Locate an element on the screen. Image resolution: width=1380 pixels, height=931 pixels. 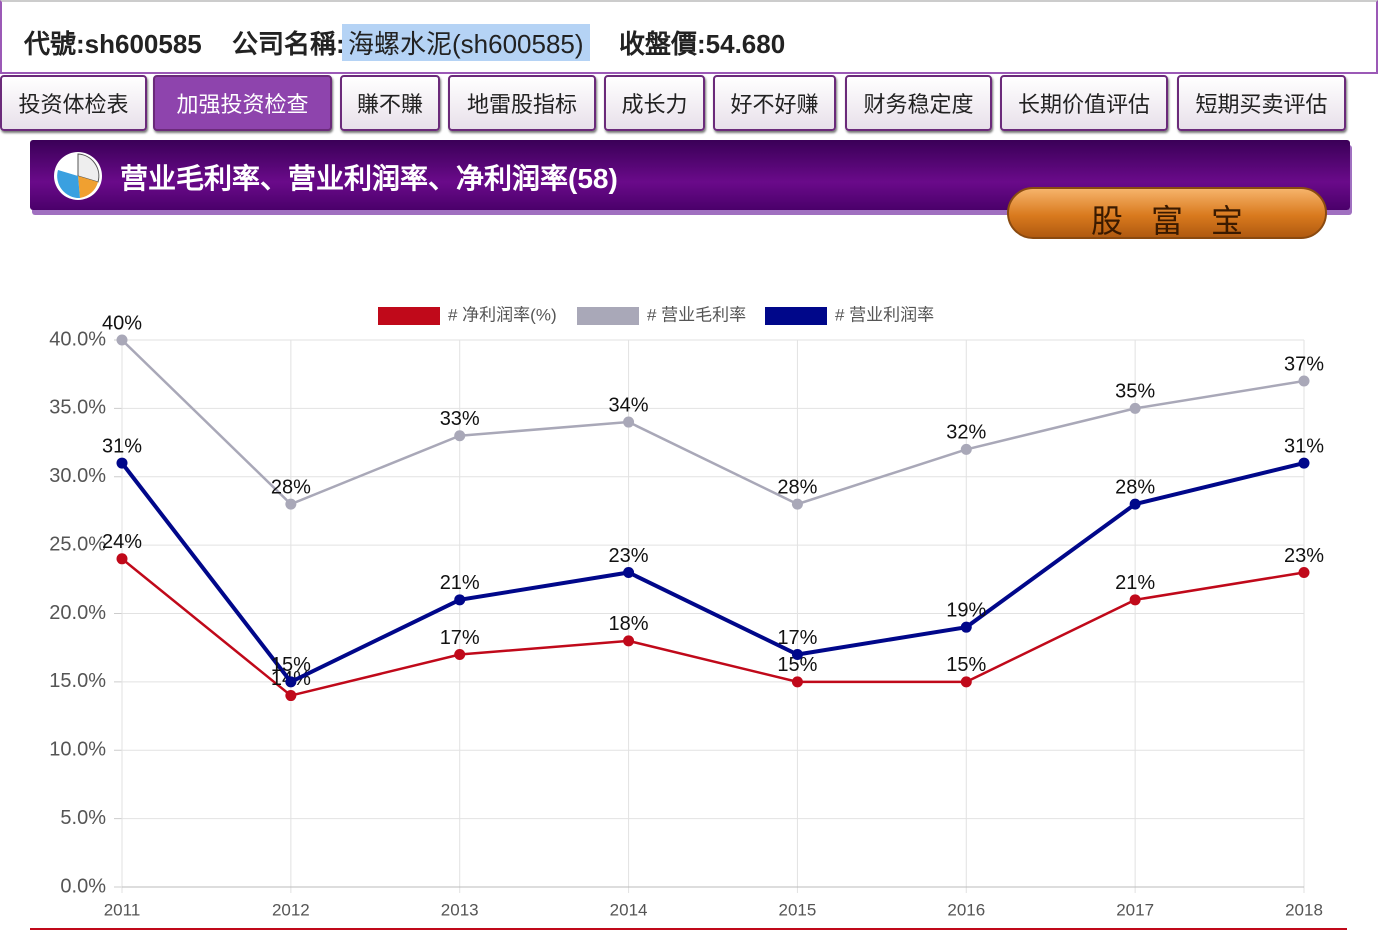
company-label: 公司名稱: is located at coordinates (288, 44).